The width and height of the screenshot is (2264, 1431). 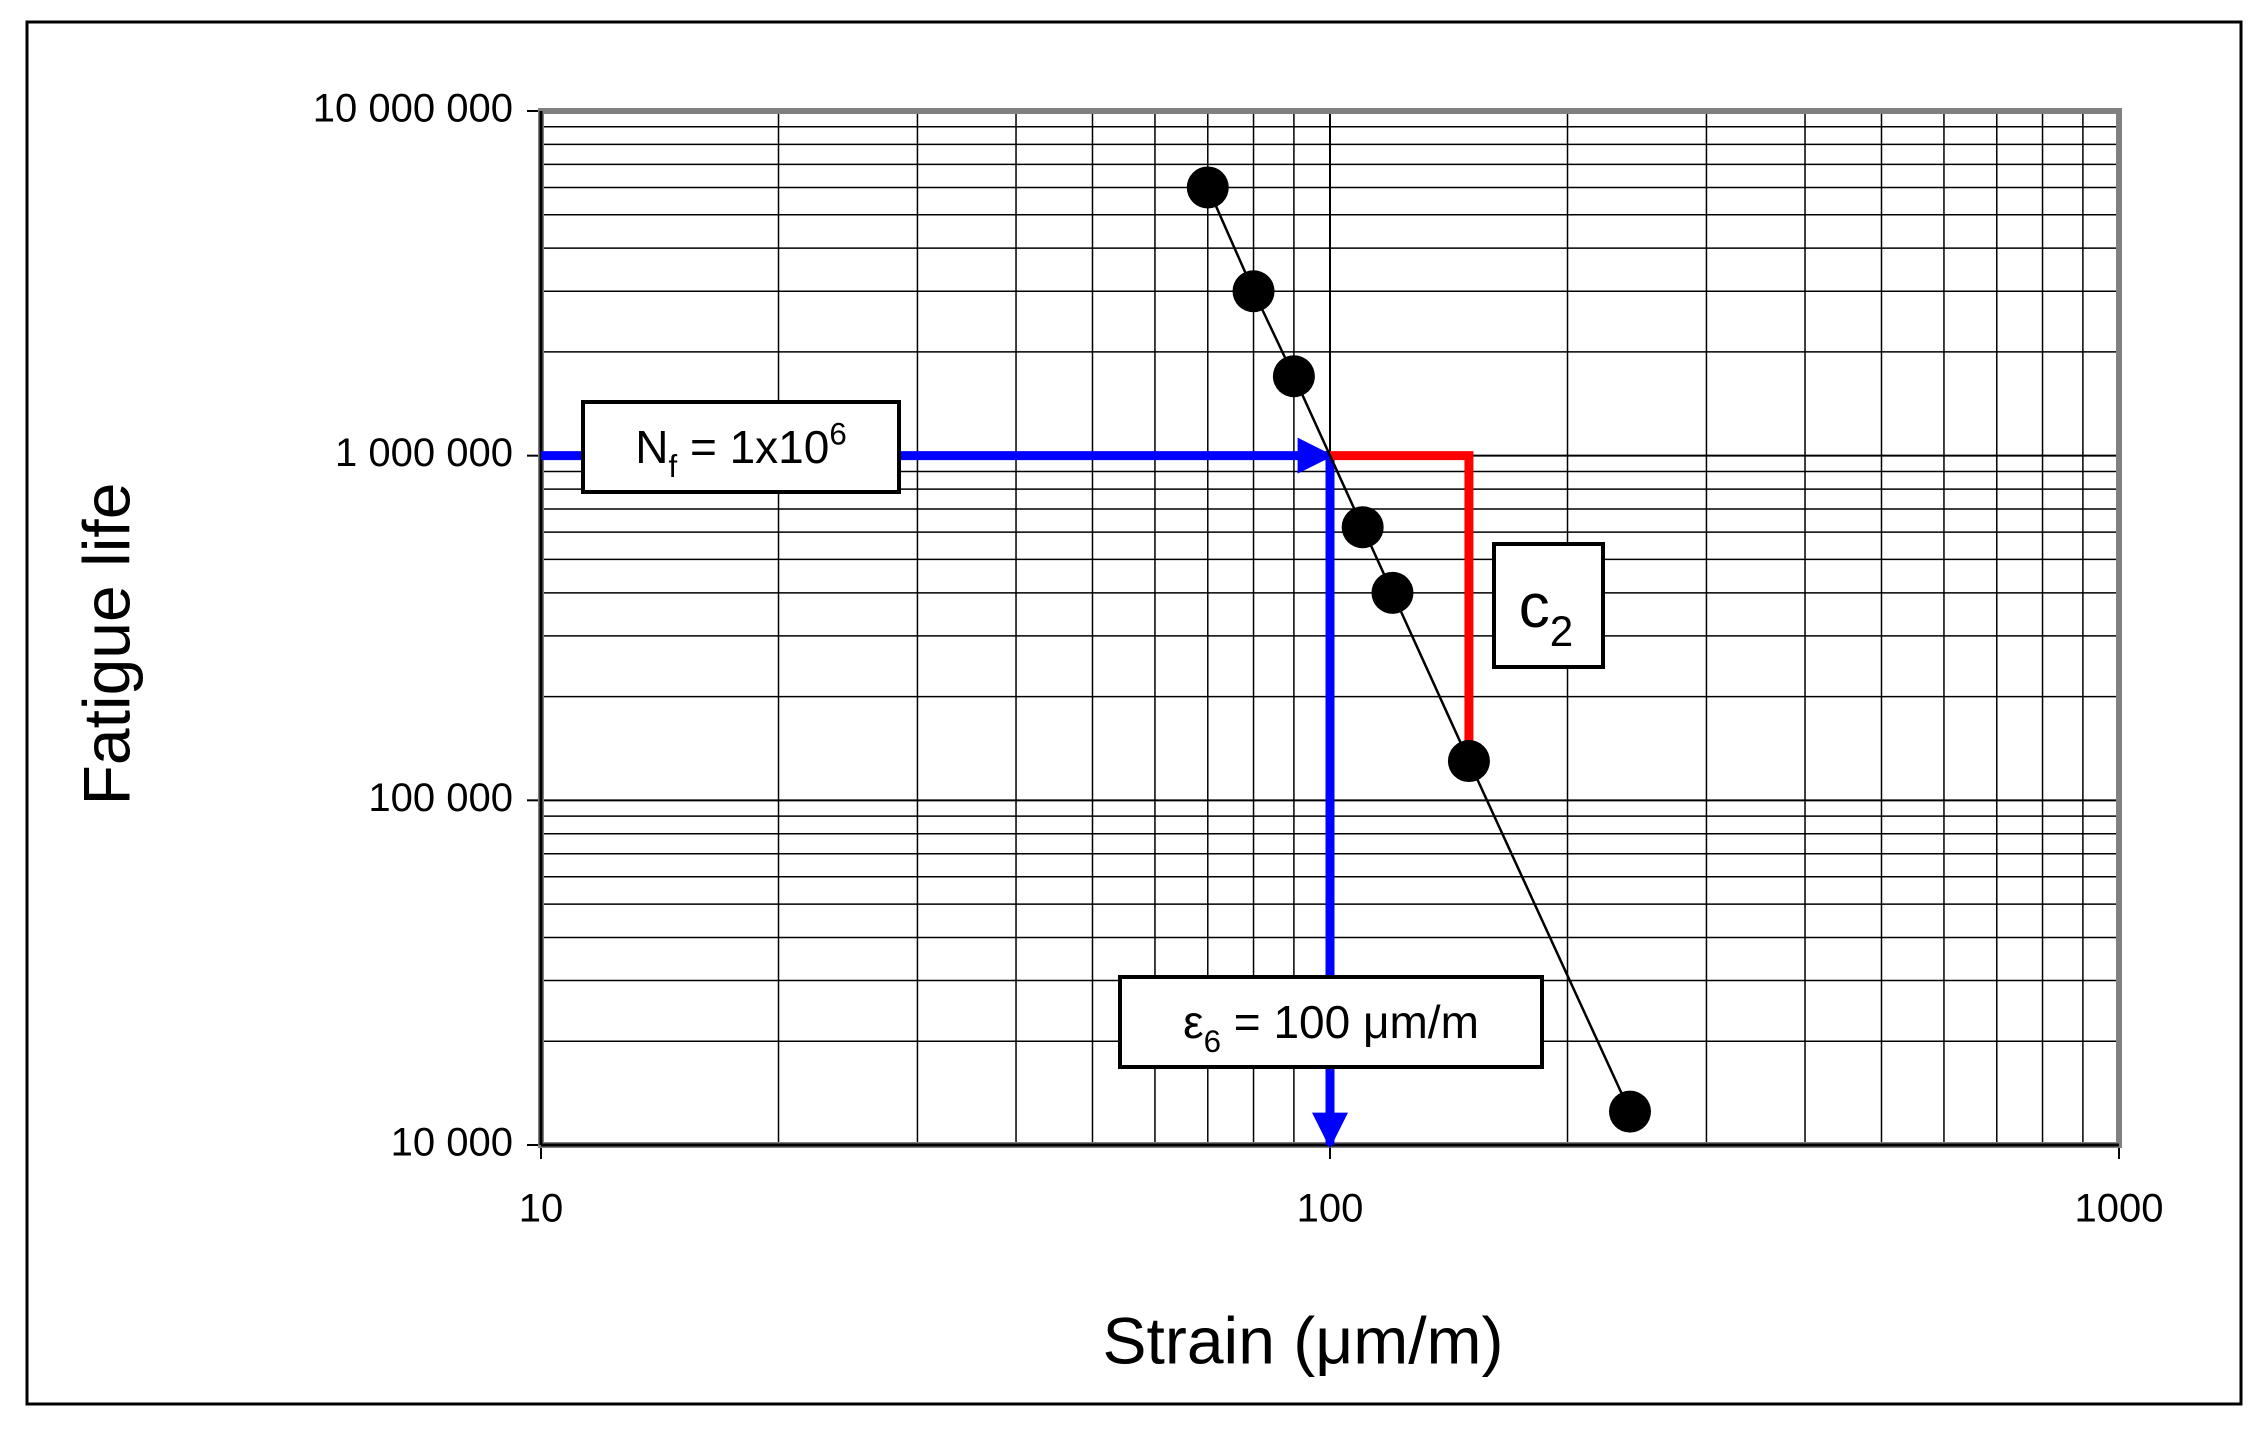 What do you see at coordinates (672, 466) in the screenshot?
I see `annotation-part: f` at bounding box center [672, 466].